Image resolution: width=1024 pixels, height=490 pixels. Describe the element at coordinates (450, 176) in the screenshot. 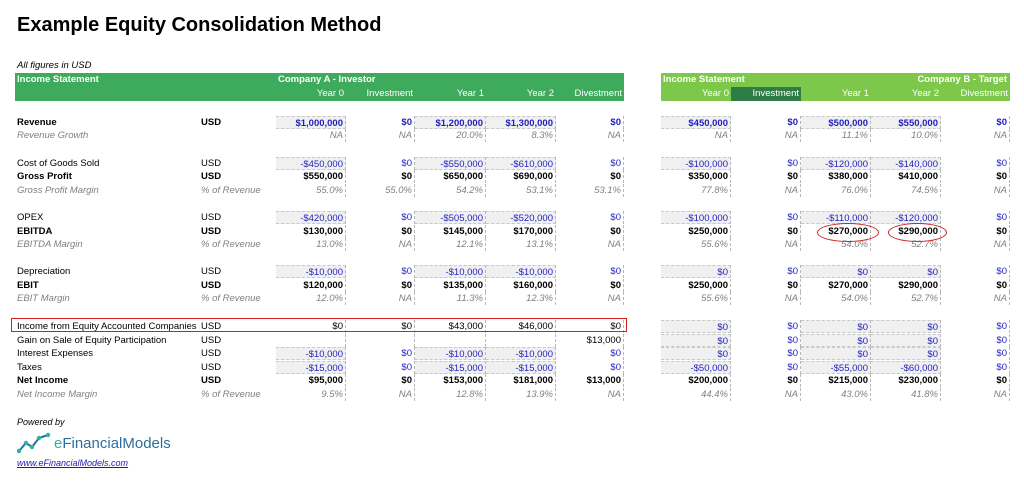

I see `cell-a-2: $650,000` at that location.